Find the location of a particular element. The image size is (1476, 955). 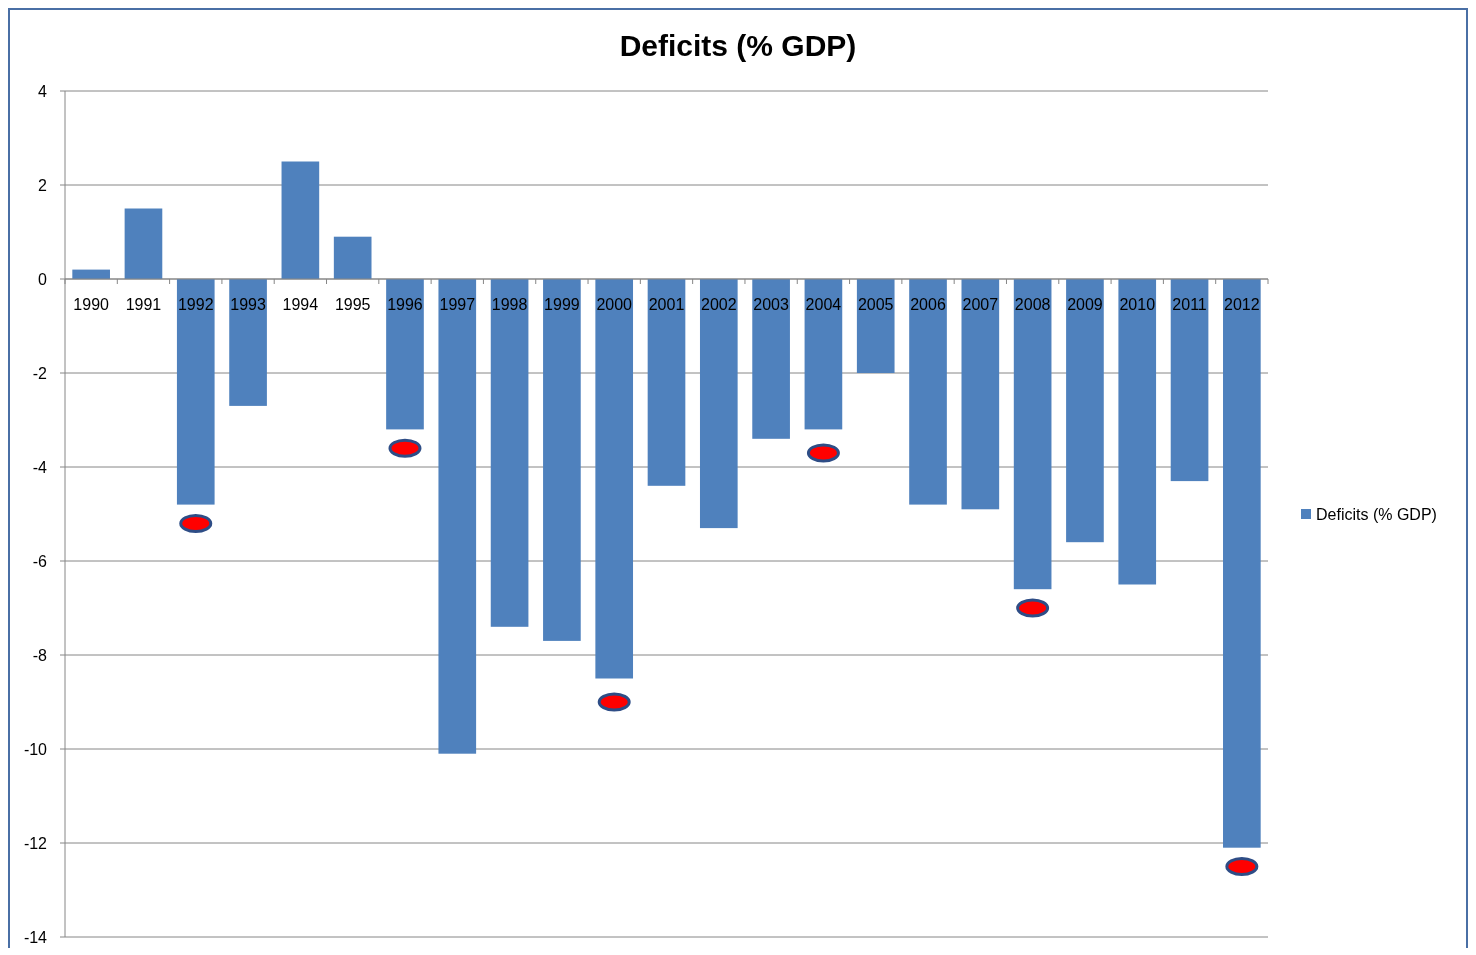

x-tick-label: 1997 is located at coordinates (457, 304).